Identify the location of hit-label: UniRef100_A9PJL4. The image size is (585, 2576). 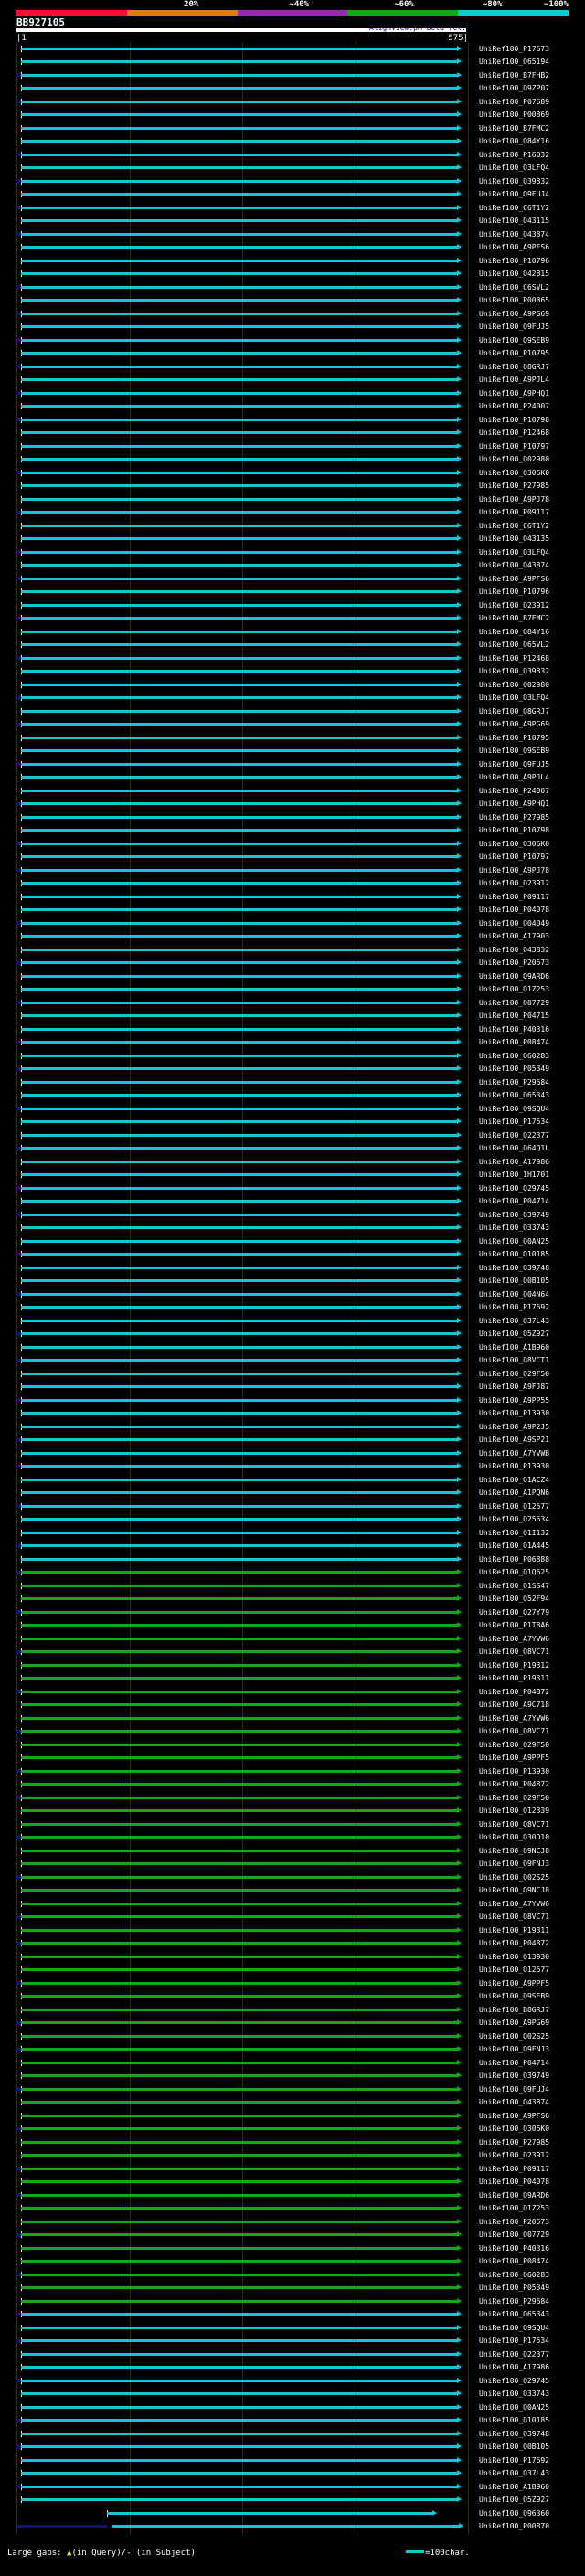
(514, 380).